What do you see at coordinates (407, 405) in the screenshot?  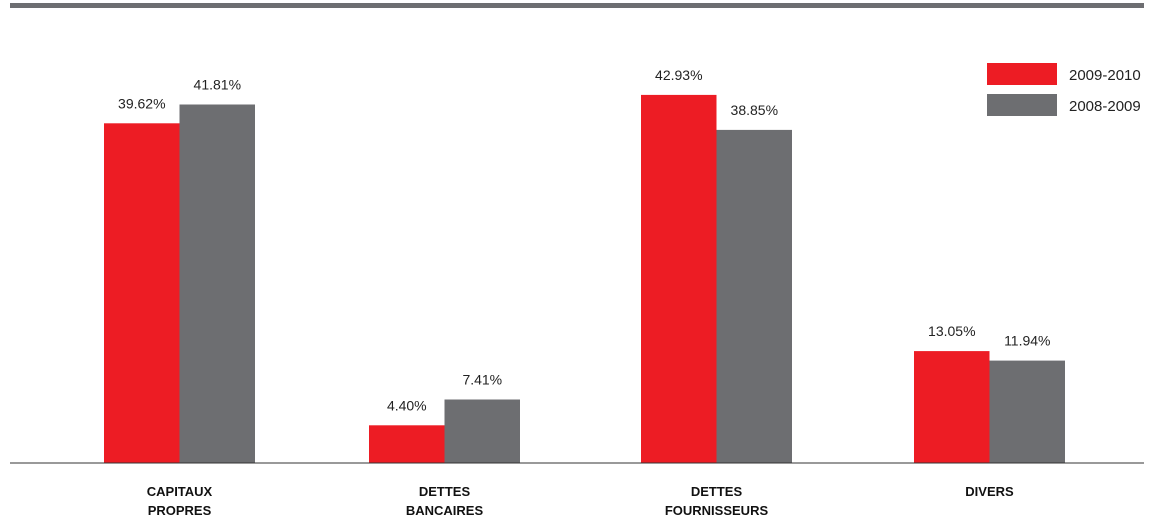 I see `value-label-2009-2010-1: 4.40%` at bounding box center [407, 405].